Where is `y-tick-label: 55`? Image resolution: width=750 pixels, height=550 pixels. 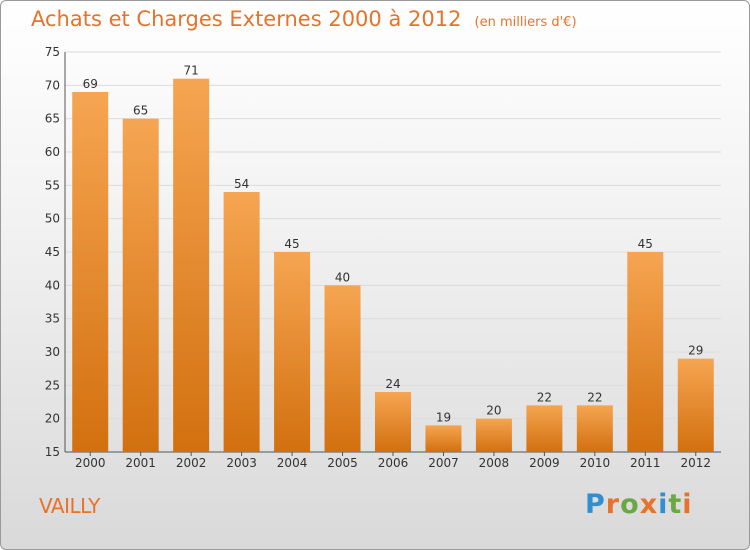
y-tick-label: 55 is located at coordinates (52, 185).